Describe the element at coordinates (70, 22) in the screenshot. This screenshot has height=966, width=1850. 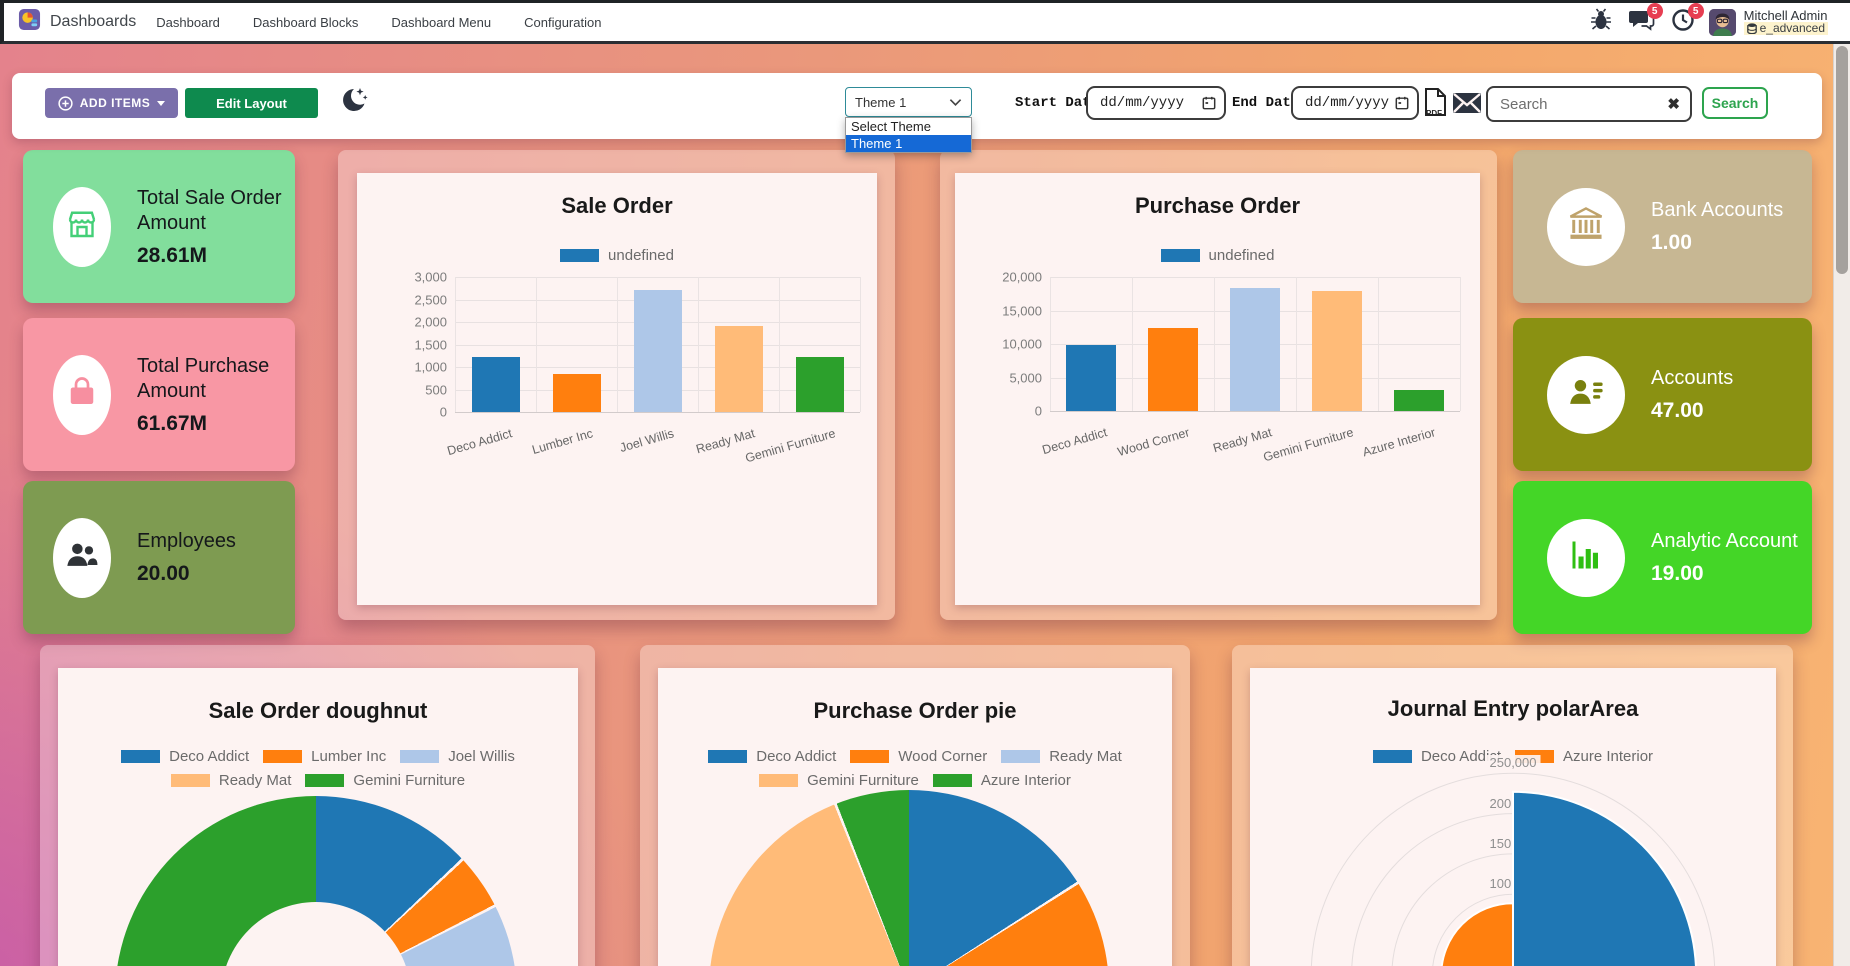
I see `app-home-button: Dashboards` at that location.